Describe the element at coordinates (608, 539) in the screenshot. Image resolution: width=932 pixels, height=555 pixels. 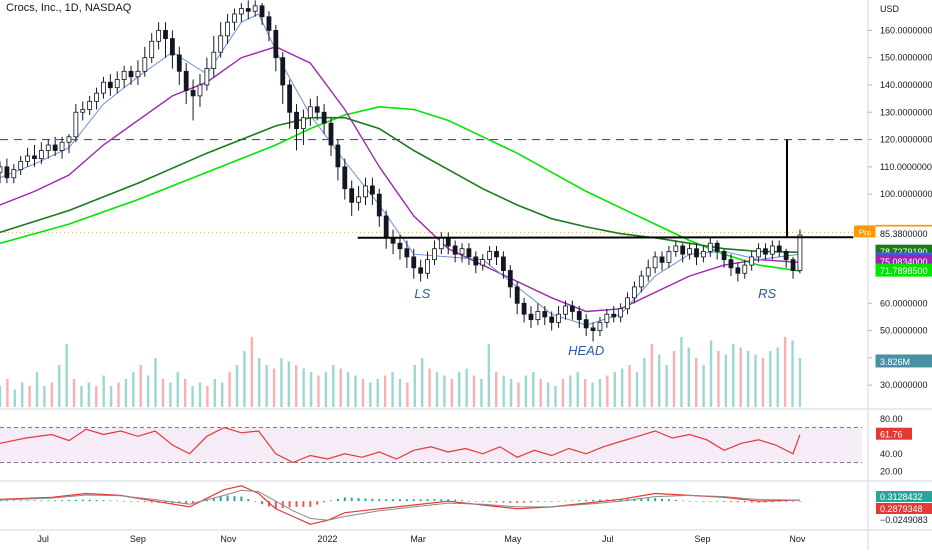
I see `time-tick-label: Jul` at that location.